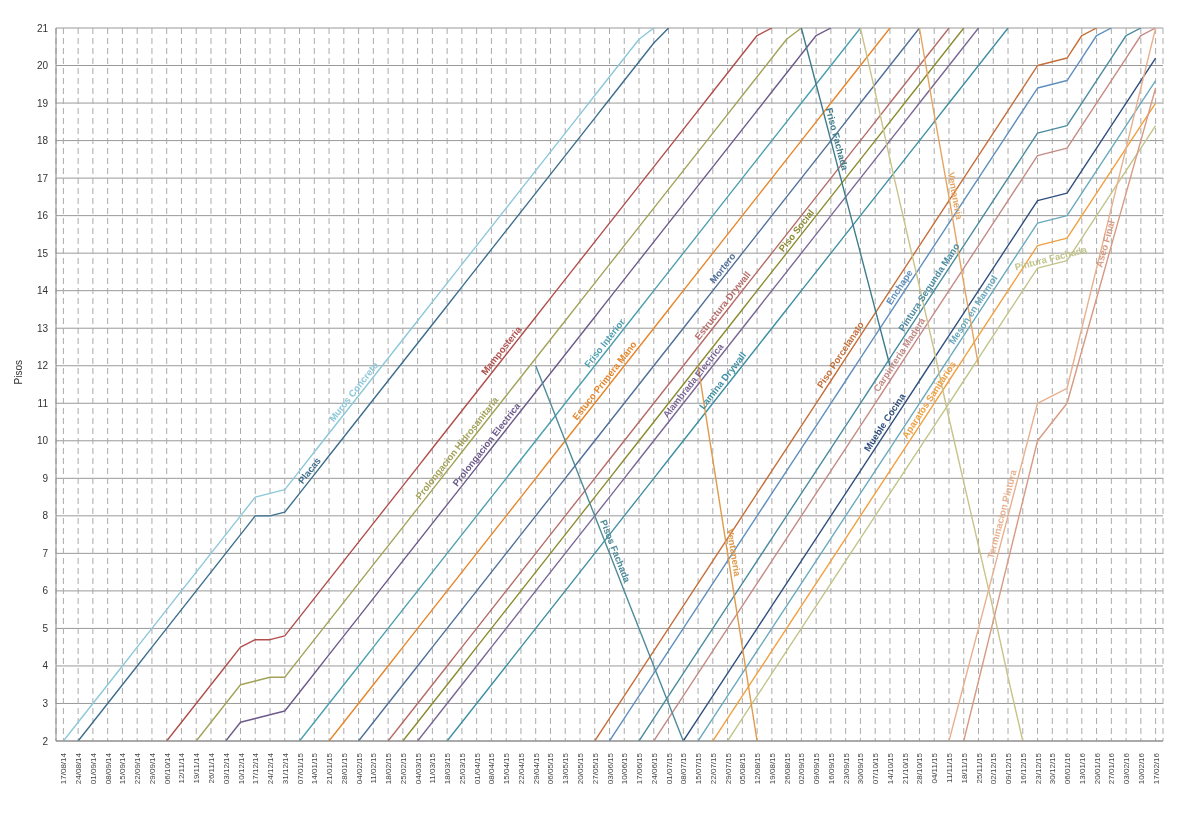  What do you see at coordinates (684, 768) in the screenshot?
I see `x-tick-label: 08/07/15` at bounding box center [684, 768].